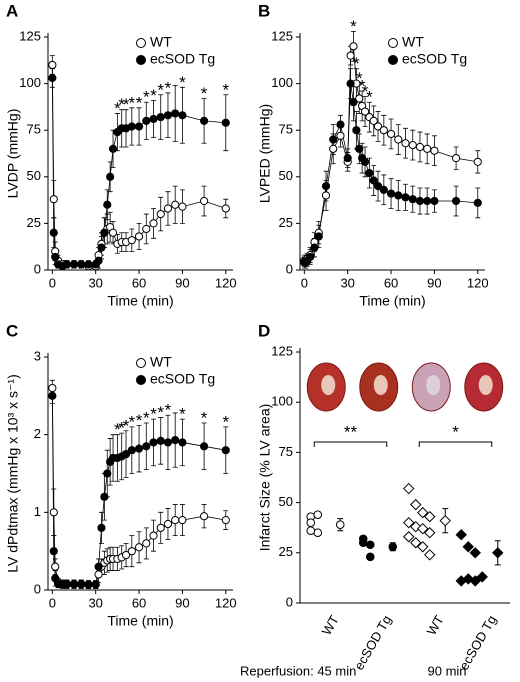  Describe the element at coordinates (264, 330) in the screenshot. I see `panel-label: D` at that location.